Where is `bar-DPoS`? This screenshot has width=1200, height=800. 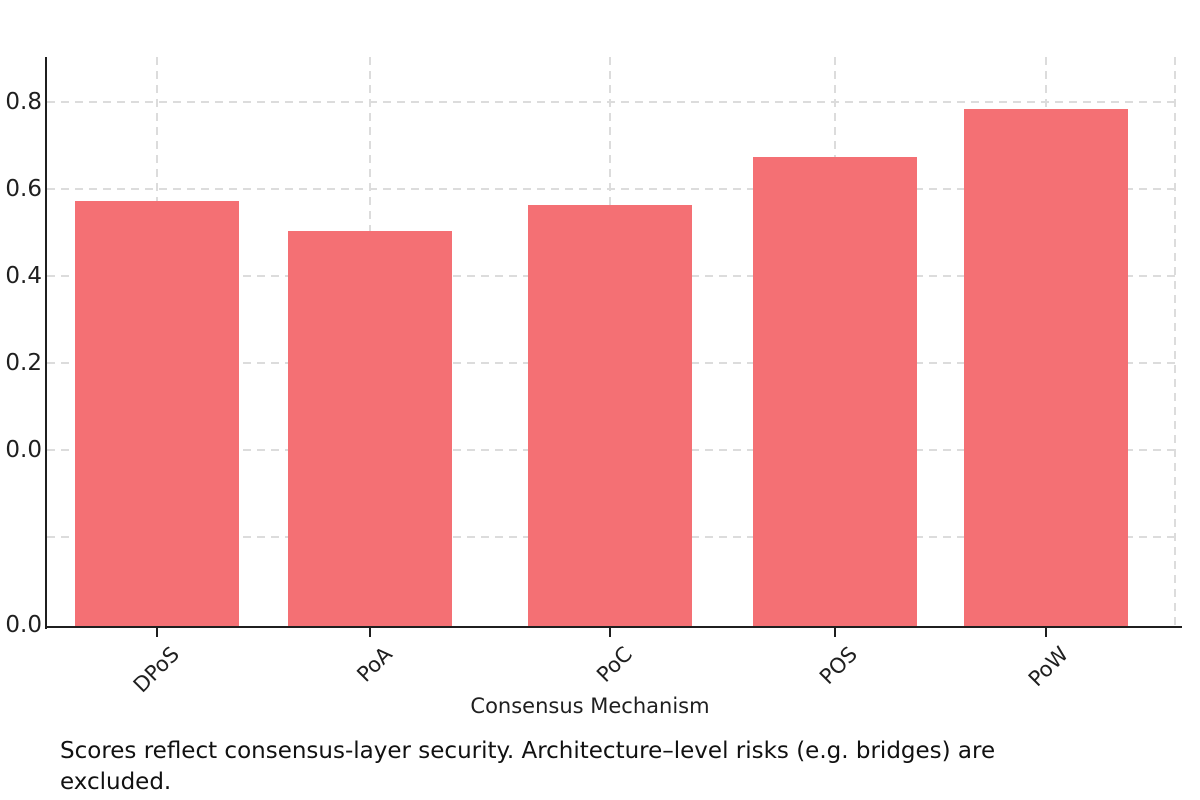
bar-DPoS is located at coordinates (157, 414).